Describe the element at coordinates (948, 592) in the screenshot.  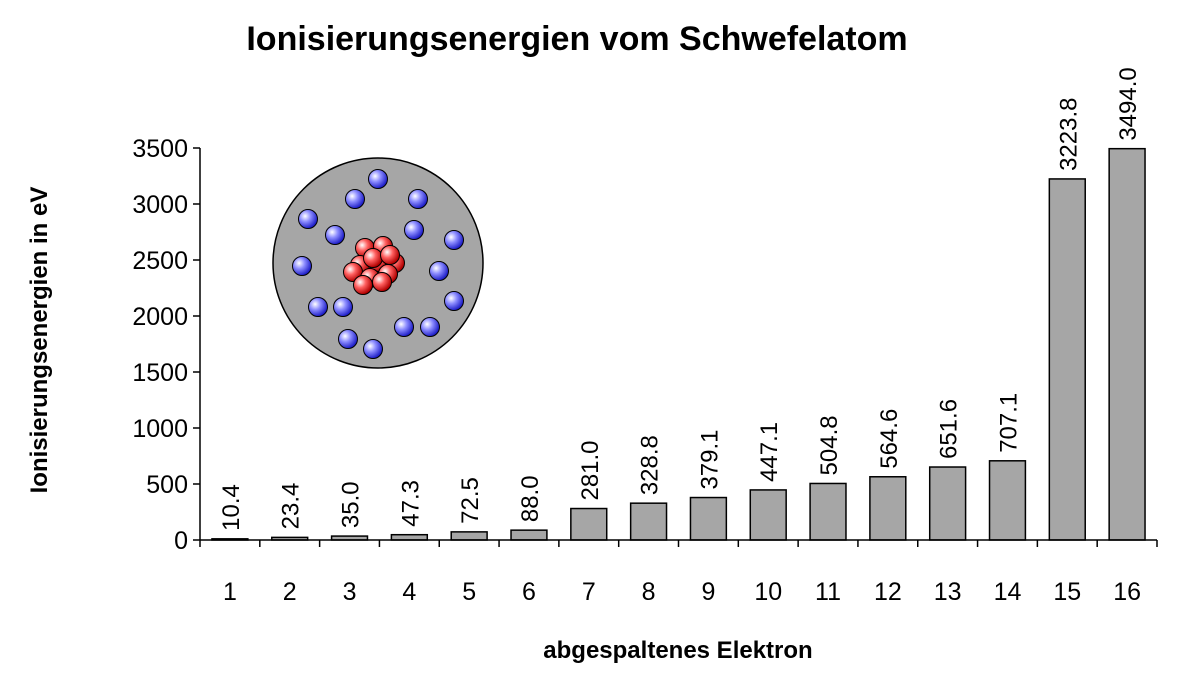
I see `x-tick-label: 13` at that location.